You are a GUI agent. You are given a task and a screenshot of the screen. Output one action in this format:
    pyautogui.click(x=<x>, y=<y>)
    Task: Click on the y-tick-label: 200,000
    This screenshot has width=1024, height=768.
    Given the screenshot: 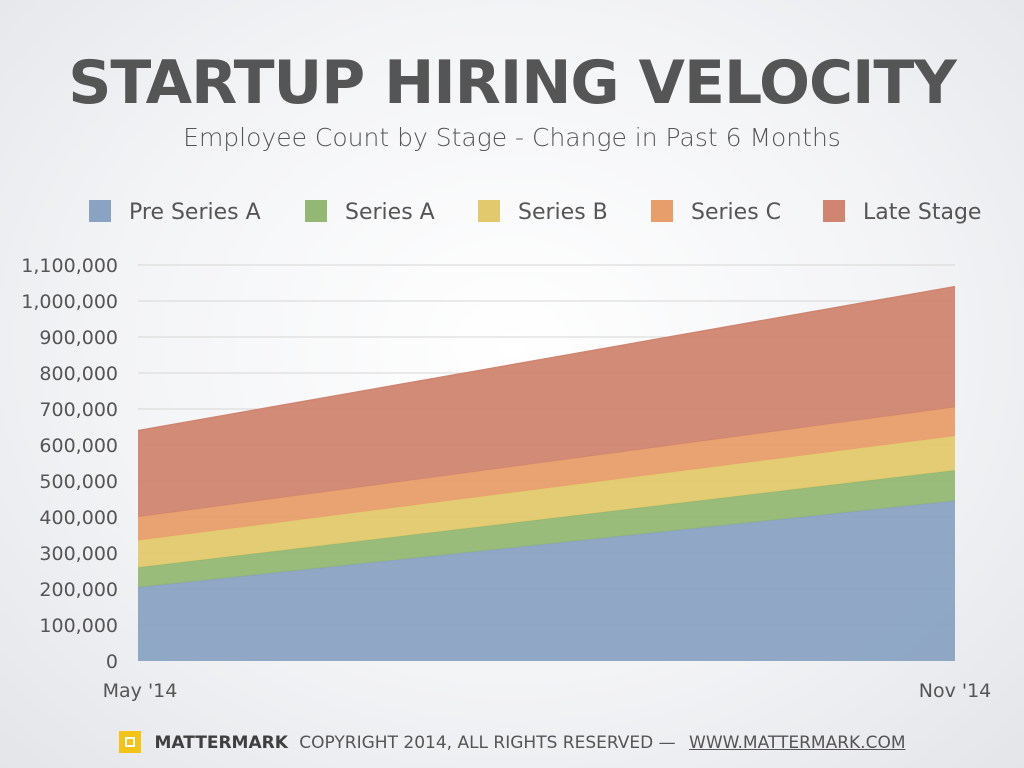 What is the action you would take?
    pyautogui.click(x=78, y=590)
    